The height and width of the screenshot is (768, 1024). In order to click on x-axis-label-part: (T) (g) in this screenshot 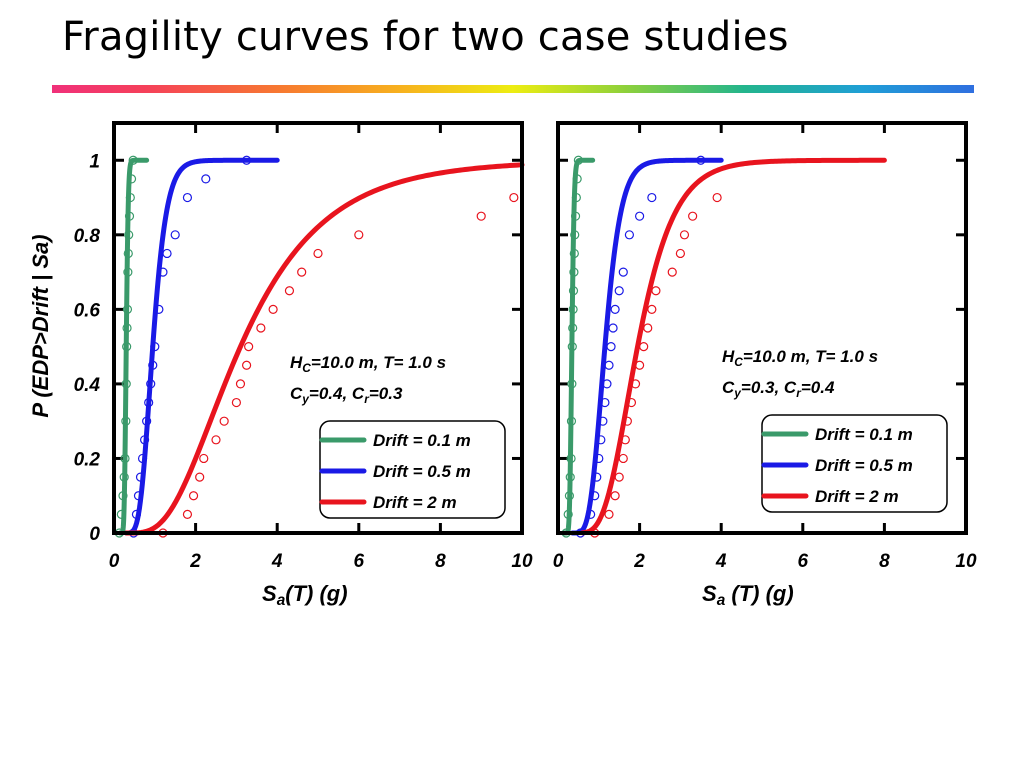, I will do `click(759, 593)`.